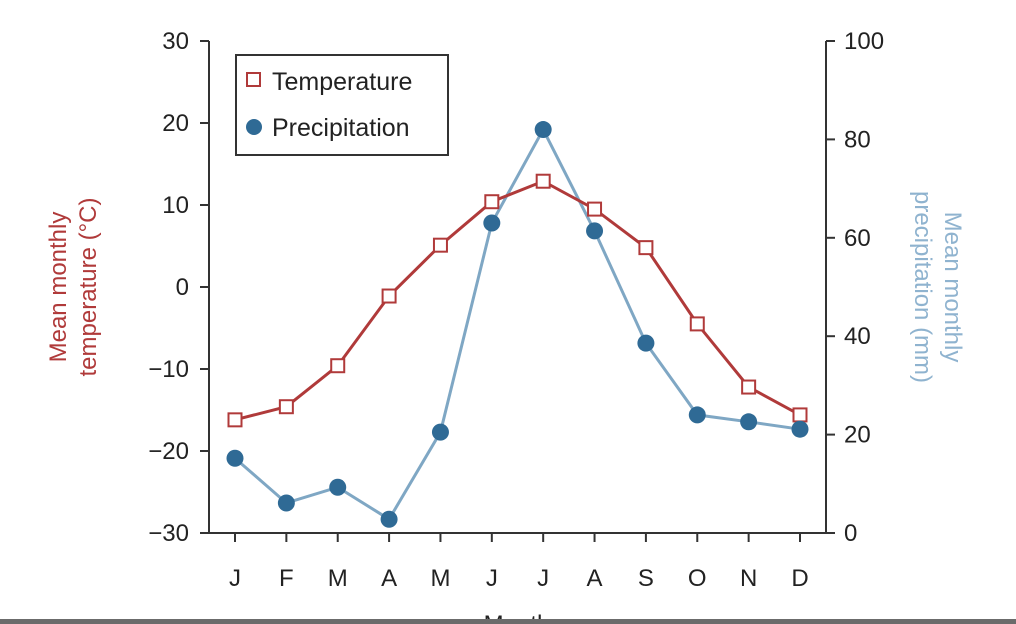 This screenshot has height=624, width=1016. Describe the element at coordinates (857, 139) in the screenshot. I see `right-tick-label: 80` at that location.